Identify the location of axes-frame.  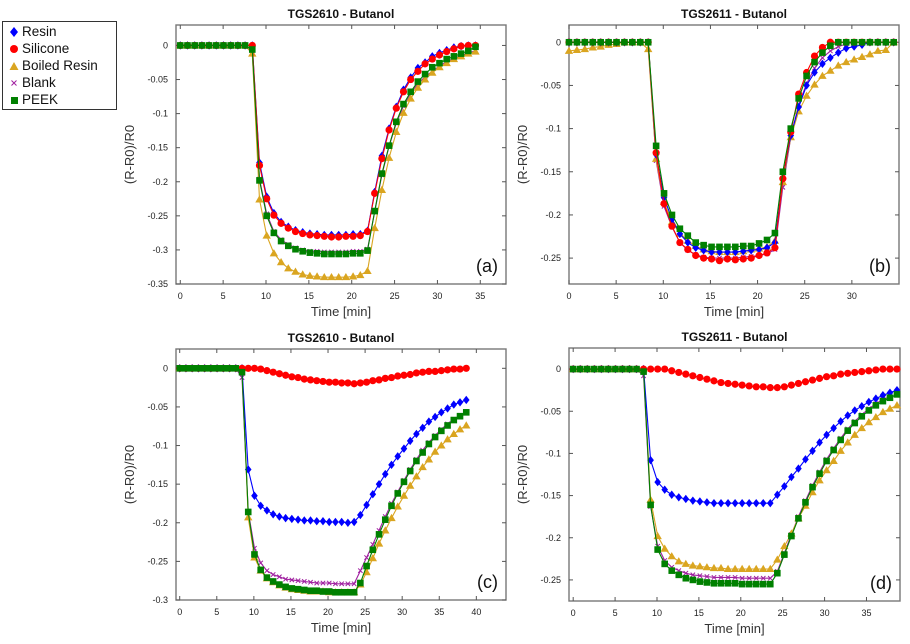
(341, 154).